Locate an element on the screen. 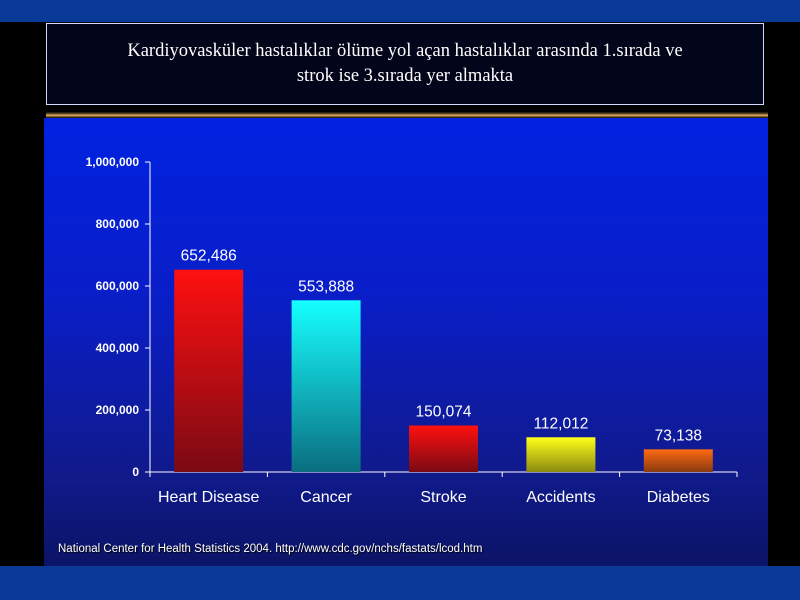 This screenshot has height=600, width=800. bottom-band is located at coordinates (400, 583).